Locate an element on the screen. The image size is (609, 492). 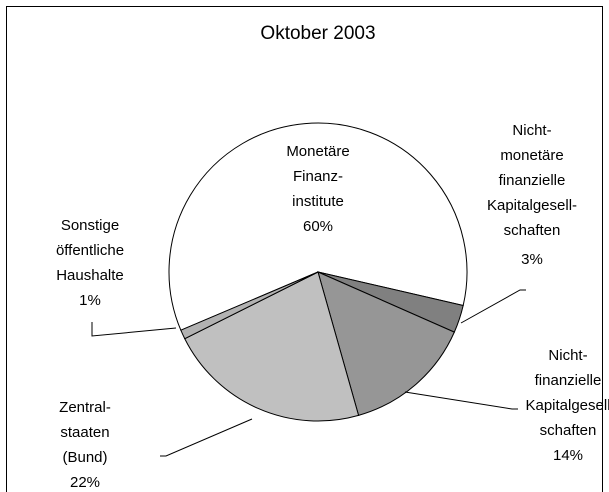
slice-label: Kapitalgesell is located at coordinates (567, 405).